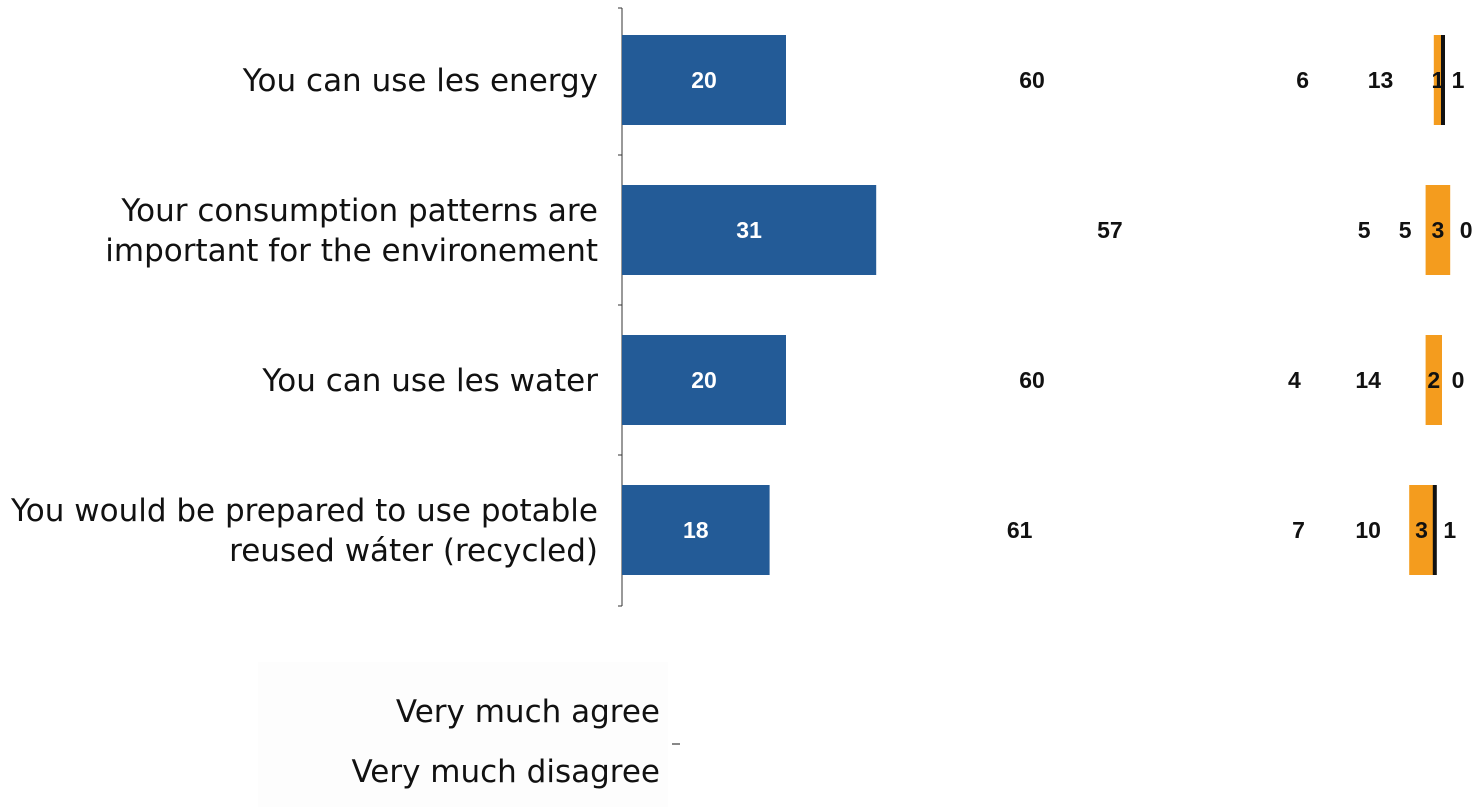 The height and width of the screenshot is (807, 1484). I want to click on category-label: You can use les water, so click(429, 381).